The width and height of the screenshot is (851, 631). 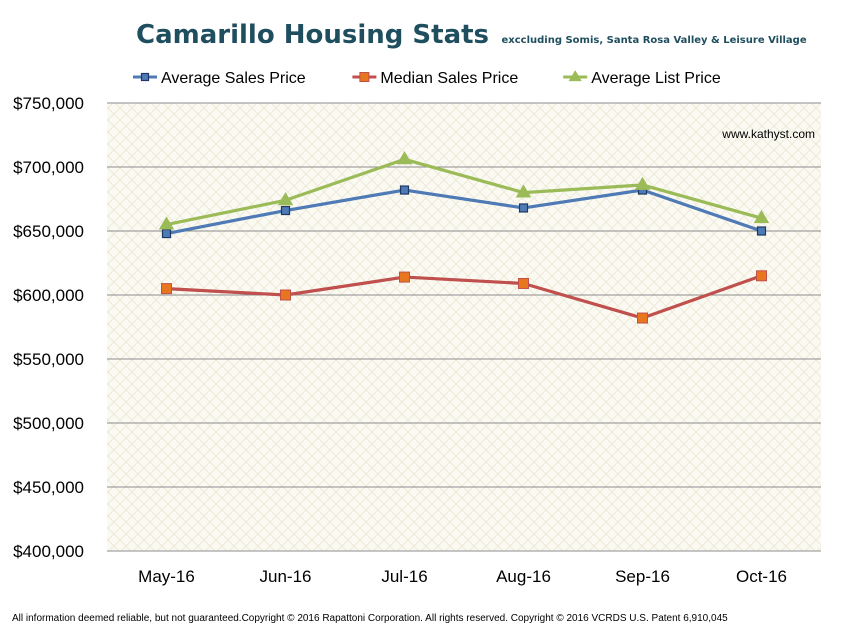 I want to click on legend-label: Median Sales Price, so click(x=449, y=78).